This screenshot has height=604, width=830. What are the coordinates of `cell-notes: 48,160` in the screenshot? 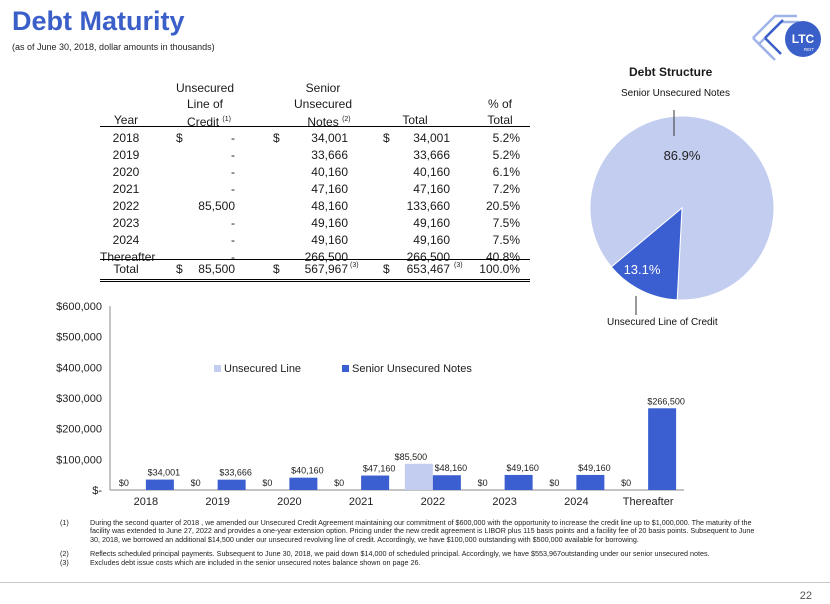 It's located at (329, 206).